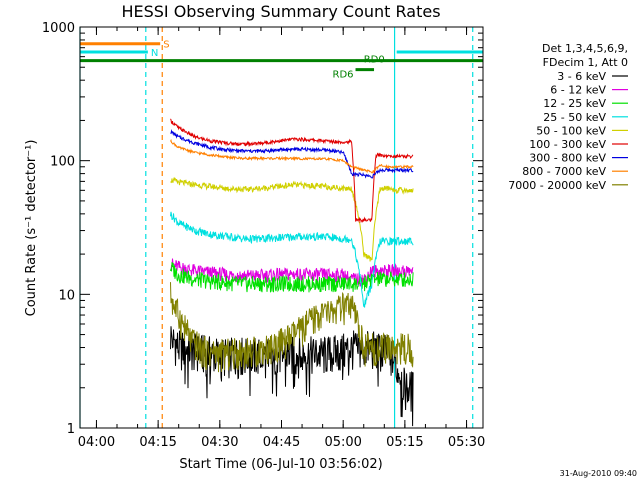  Describe the element at coordinates (66, 295) in the screenshot. I see `y-tick-label-1: 10` at that location.